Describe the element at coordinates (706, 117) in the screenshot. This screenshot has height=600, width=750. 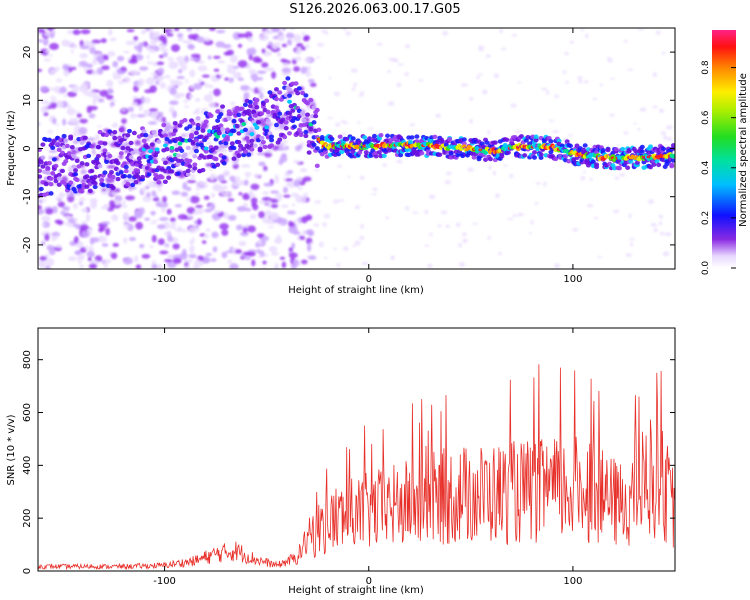
I see `colorbar-tick-label: 0.6` at that location.